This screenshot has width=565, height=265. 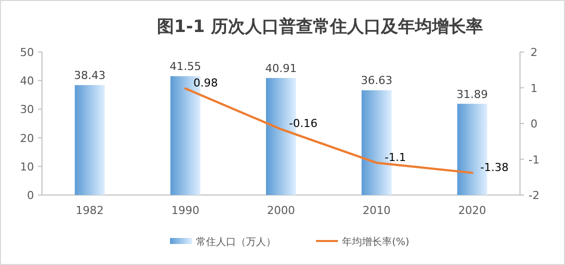 I want to click on data-label: -1.1, so click(x=395, y=157).